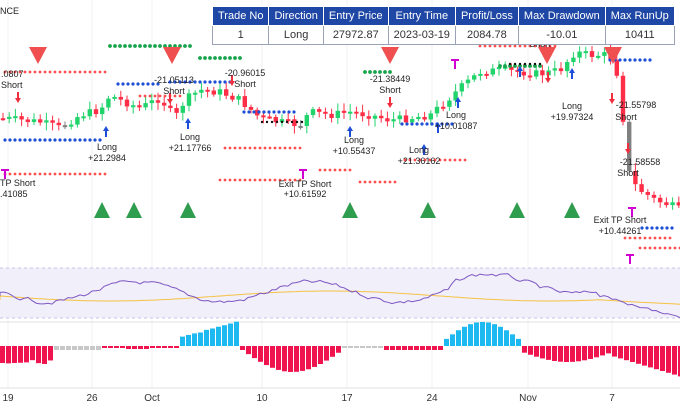  Describe the element at coordinates (612, 98) in the screenshot. I see `arrow-down` at that location.